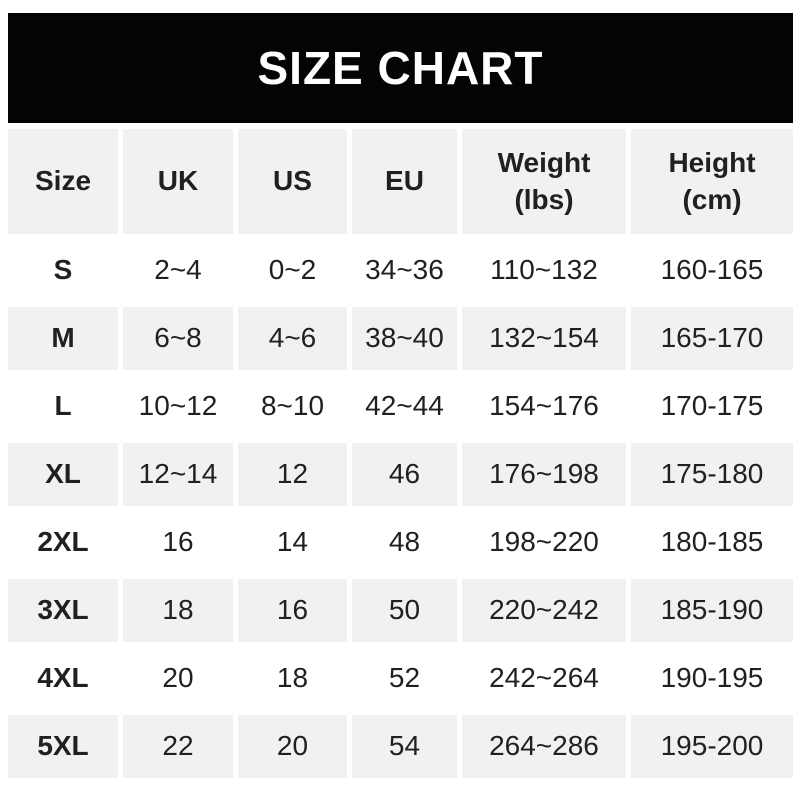  I want to click on cell-weight: 176~198, so click(544, 474).